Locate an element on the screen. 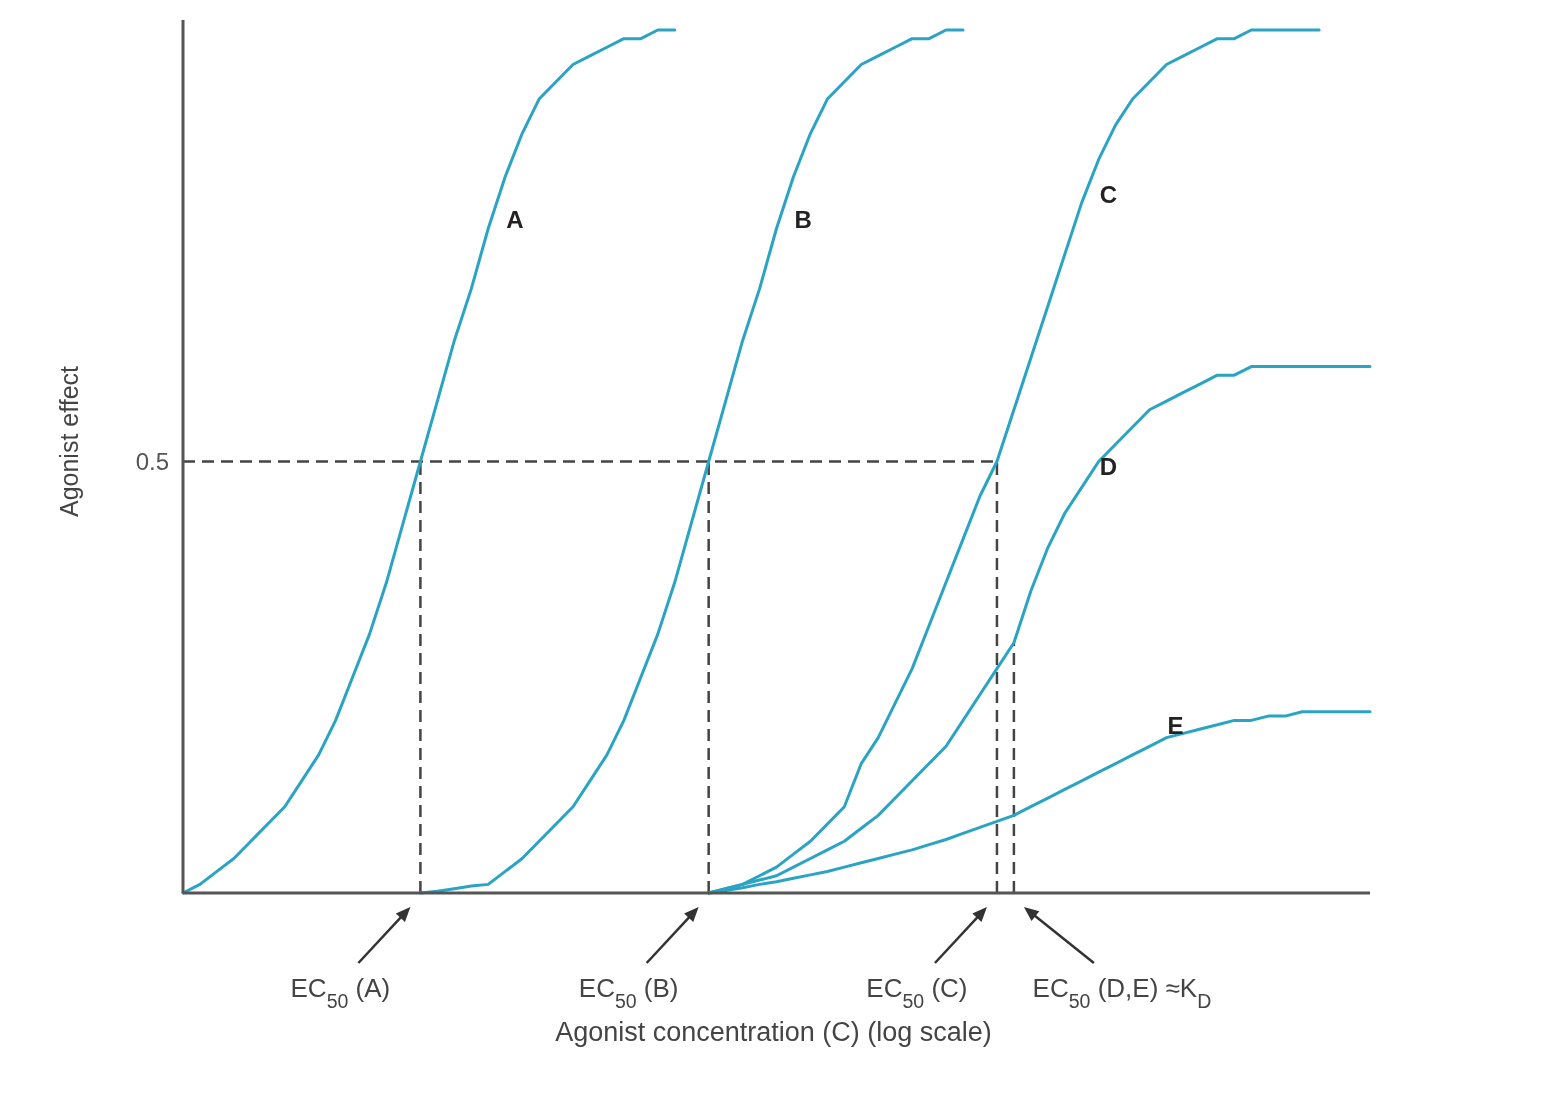 Image resolution: width=1562 pixels, height=1103 pixels. series-label: C is located at coordinates (1108, 194).